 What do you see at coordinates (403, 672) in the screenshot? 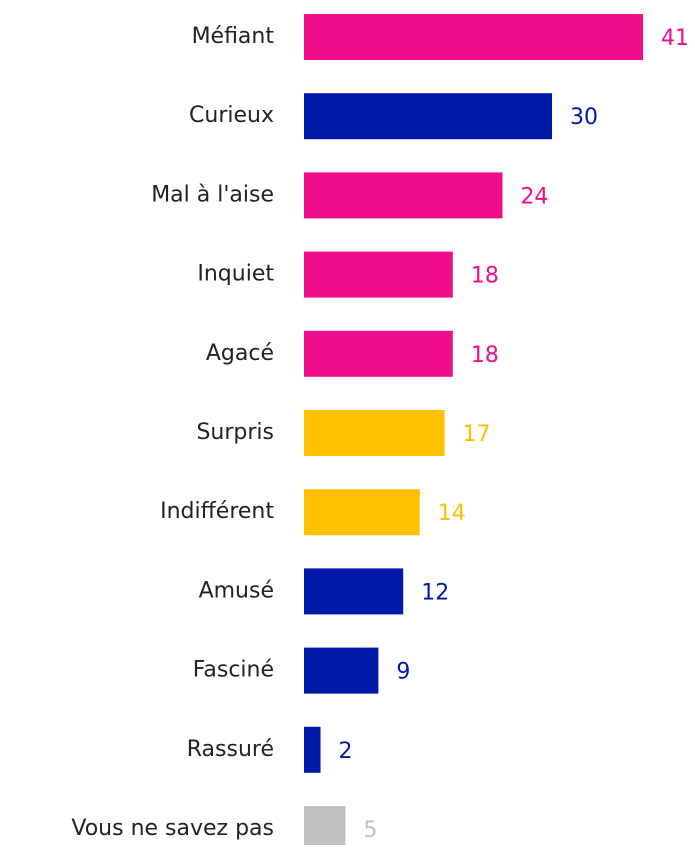
I see `value-label: 9` at bounding box center [403, 672].